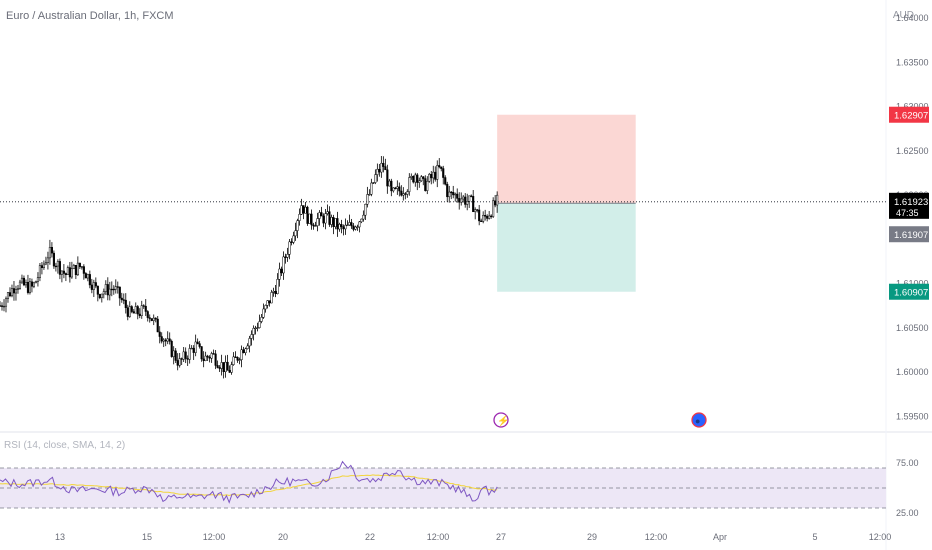 The width and height of the screenshot is (932, 550). What do you see at coordinates (911, 293) in the screenshot?
I see `target-price-badge-label: 1.60907` at bounding box center [911, 293].